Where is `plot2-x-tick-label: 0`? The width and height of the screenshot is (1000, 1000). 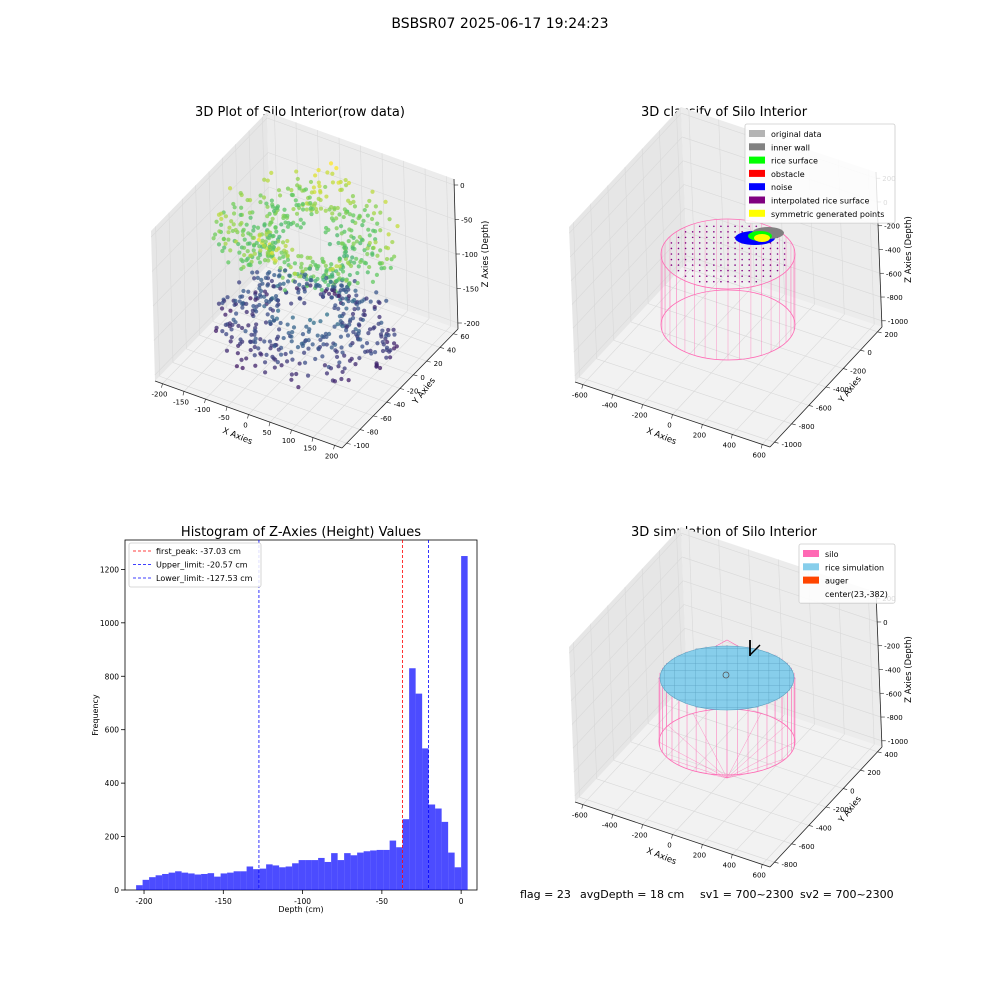
plot2-x-tick-label: 0 is located at coordinates (669, 426).